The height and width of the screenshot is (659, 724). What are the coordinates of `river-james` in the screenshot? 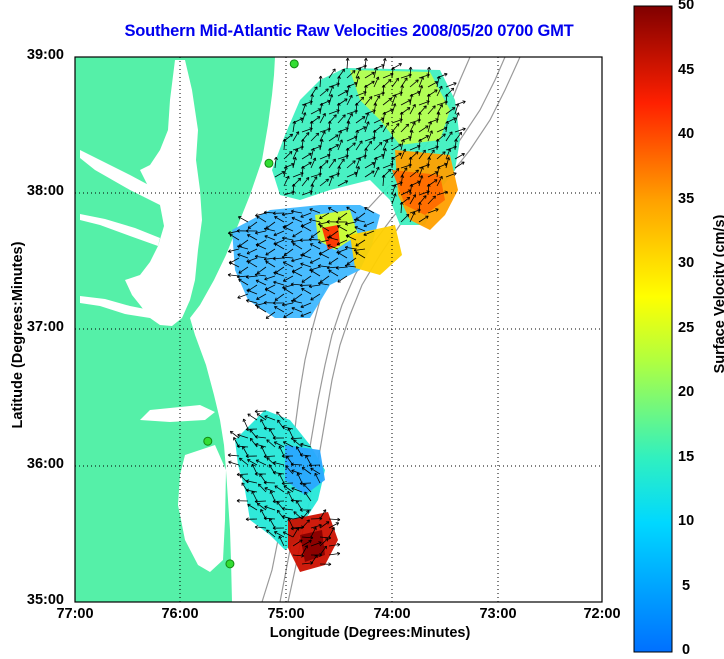 It's located at (115, 307).